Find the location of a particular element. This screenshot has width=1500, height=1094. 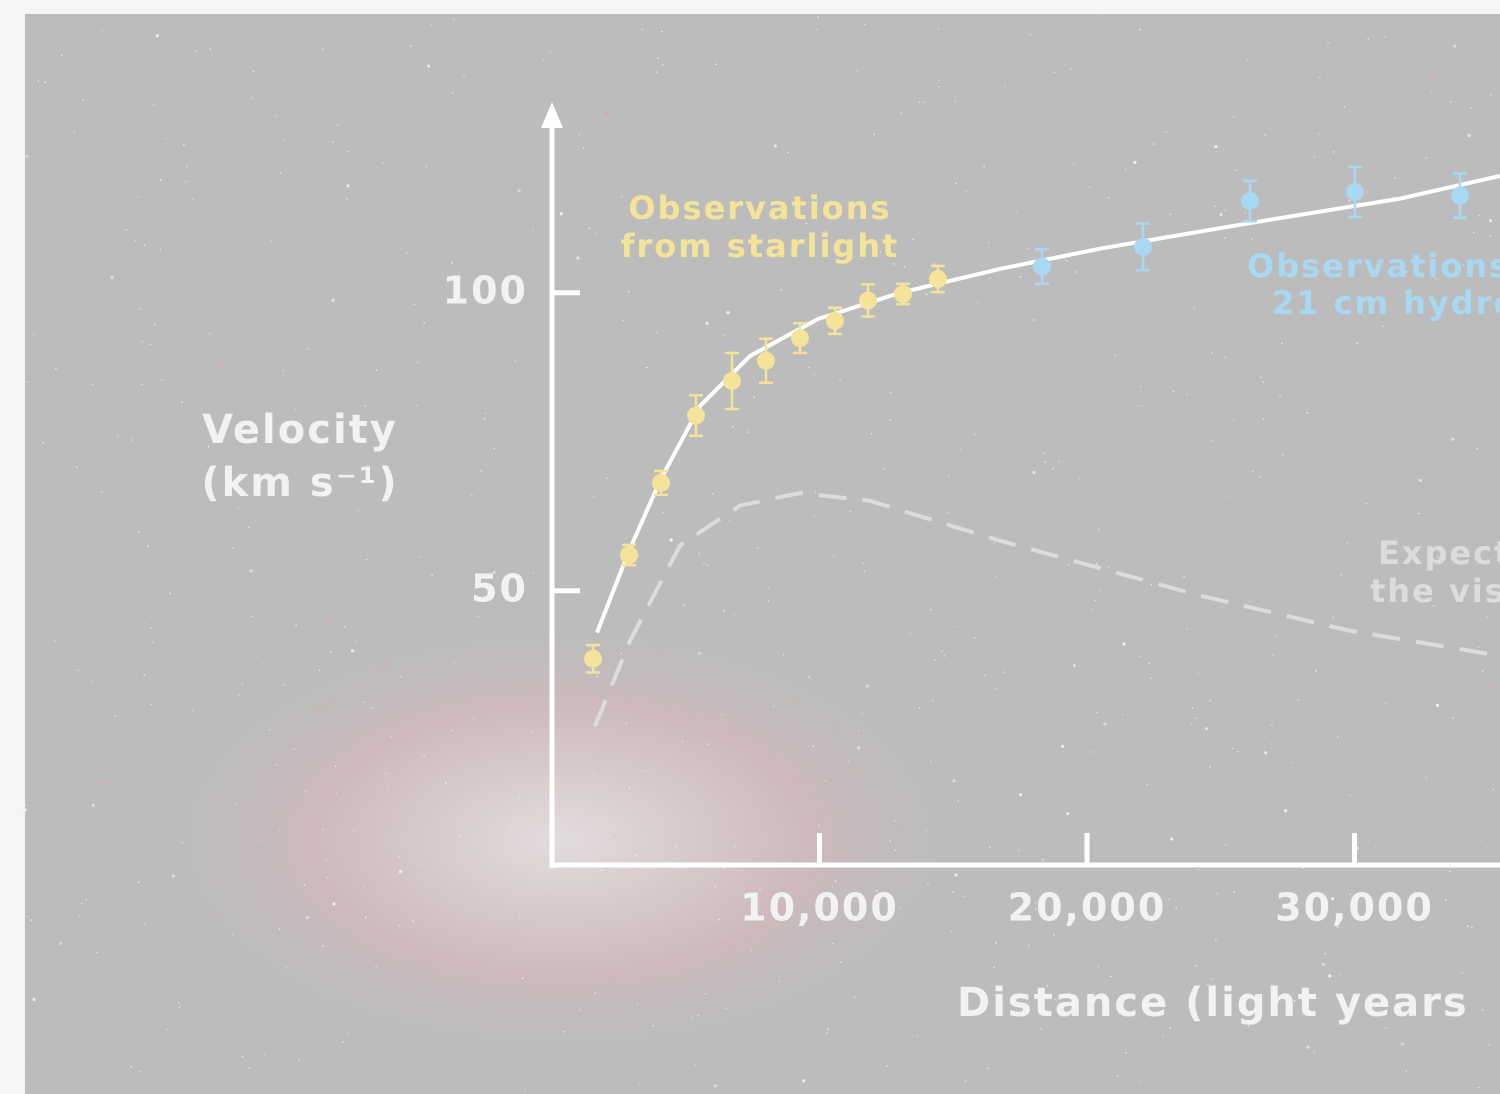

x-tick-label: 10,000 is located at coordinates (819, 908).